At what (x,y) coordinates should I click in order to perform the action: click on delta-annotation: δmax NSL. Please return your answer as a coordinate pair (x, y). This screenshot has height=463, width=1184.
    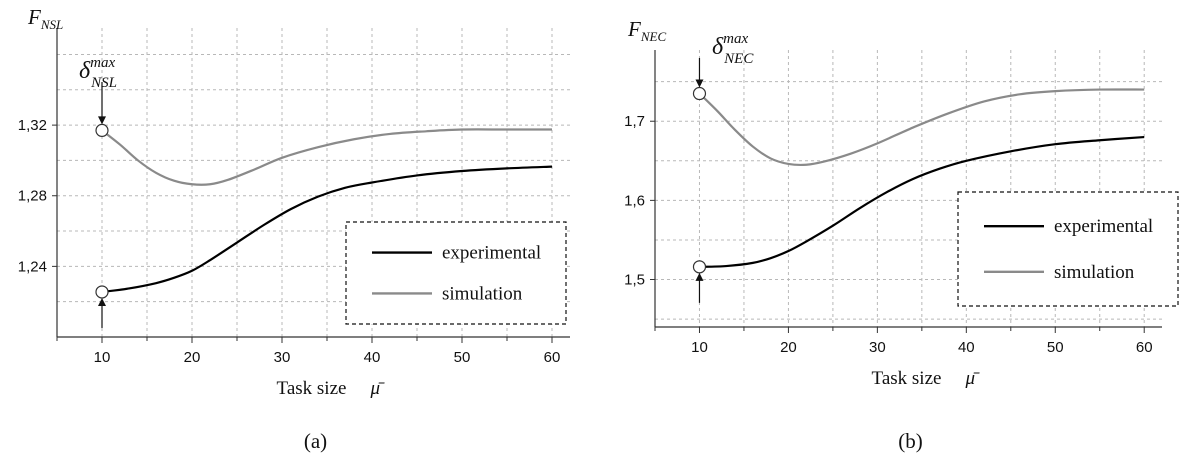
    Looking at the image, I should click on (98, 73).